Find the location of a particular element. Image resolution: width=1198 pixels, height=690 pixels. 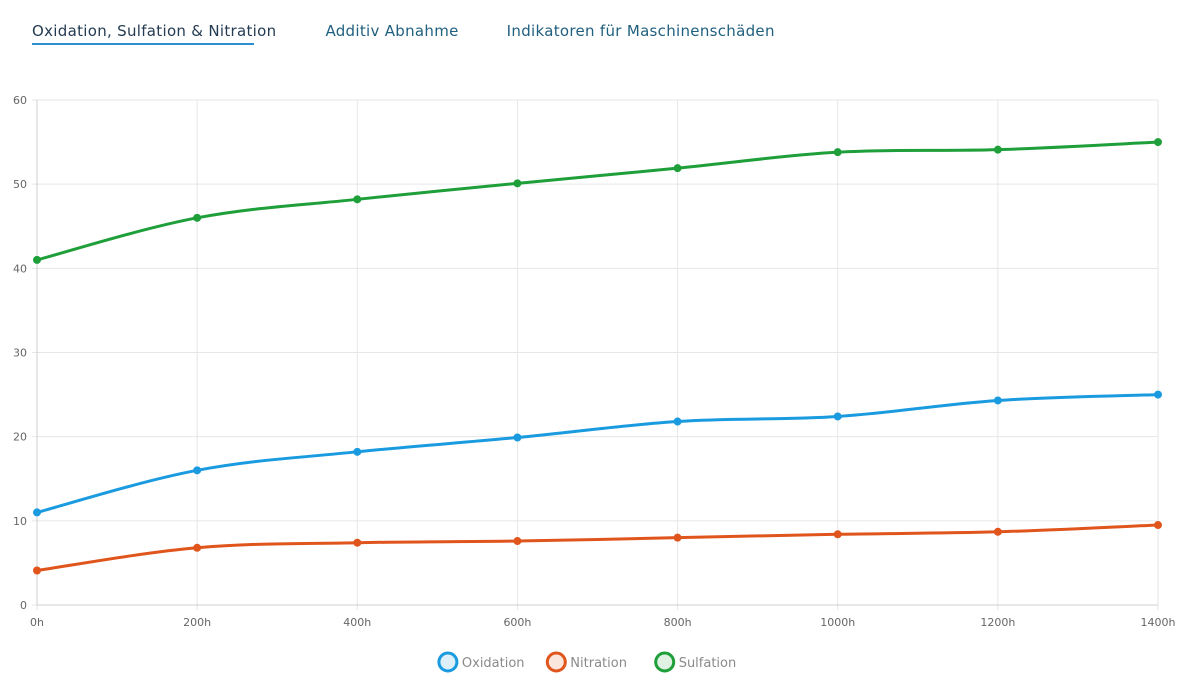

y-tick-label: 50 is located at coordinates (20, 184).